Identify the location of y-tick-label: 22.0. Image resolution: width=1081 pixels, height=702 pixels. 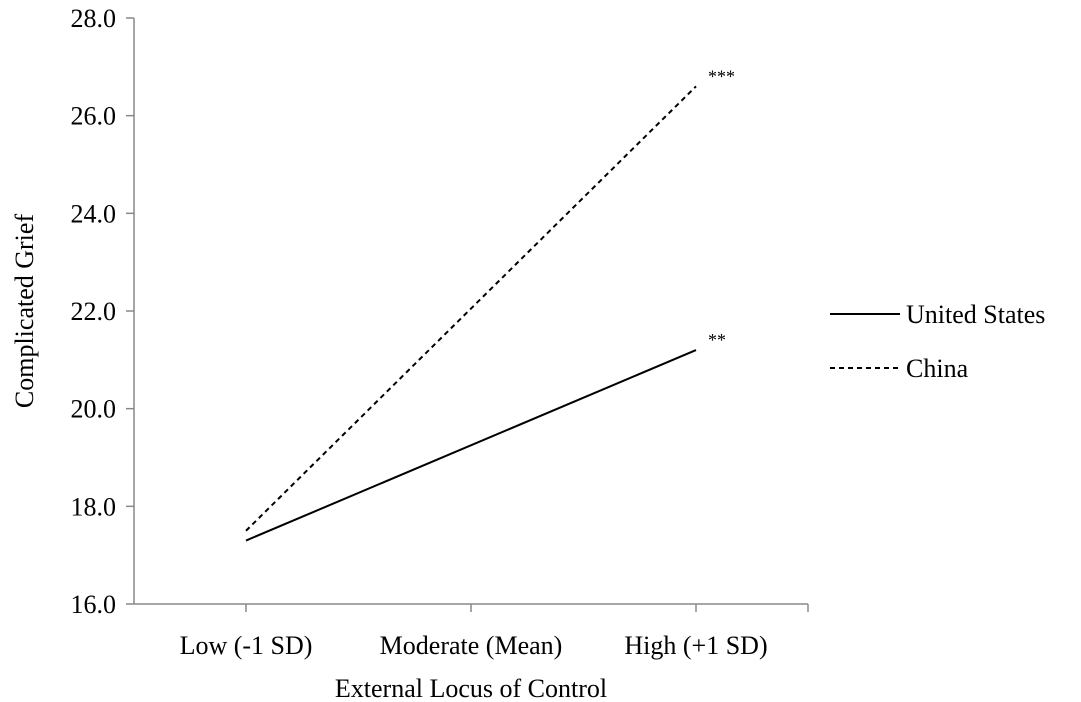
(94, 311).